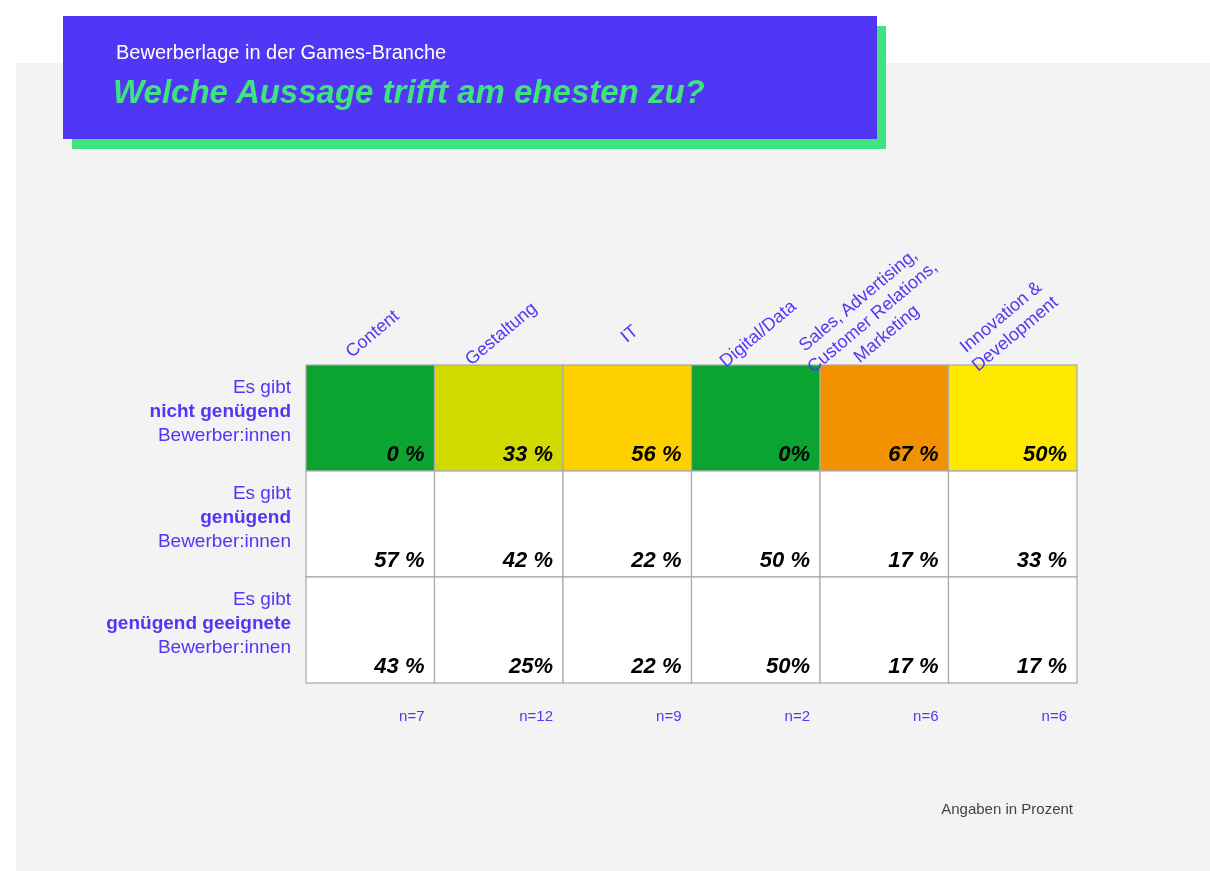  What do you see at coordinates (224, 516) in the screenshot?
I see `y-tick-label: Es gibt genügend Bewerber:innen` at bounding box center [224, 516].